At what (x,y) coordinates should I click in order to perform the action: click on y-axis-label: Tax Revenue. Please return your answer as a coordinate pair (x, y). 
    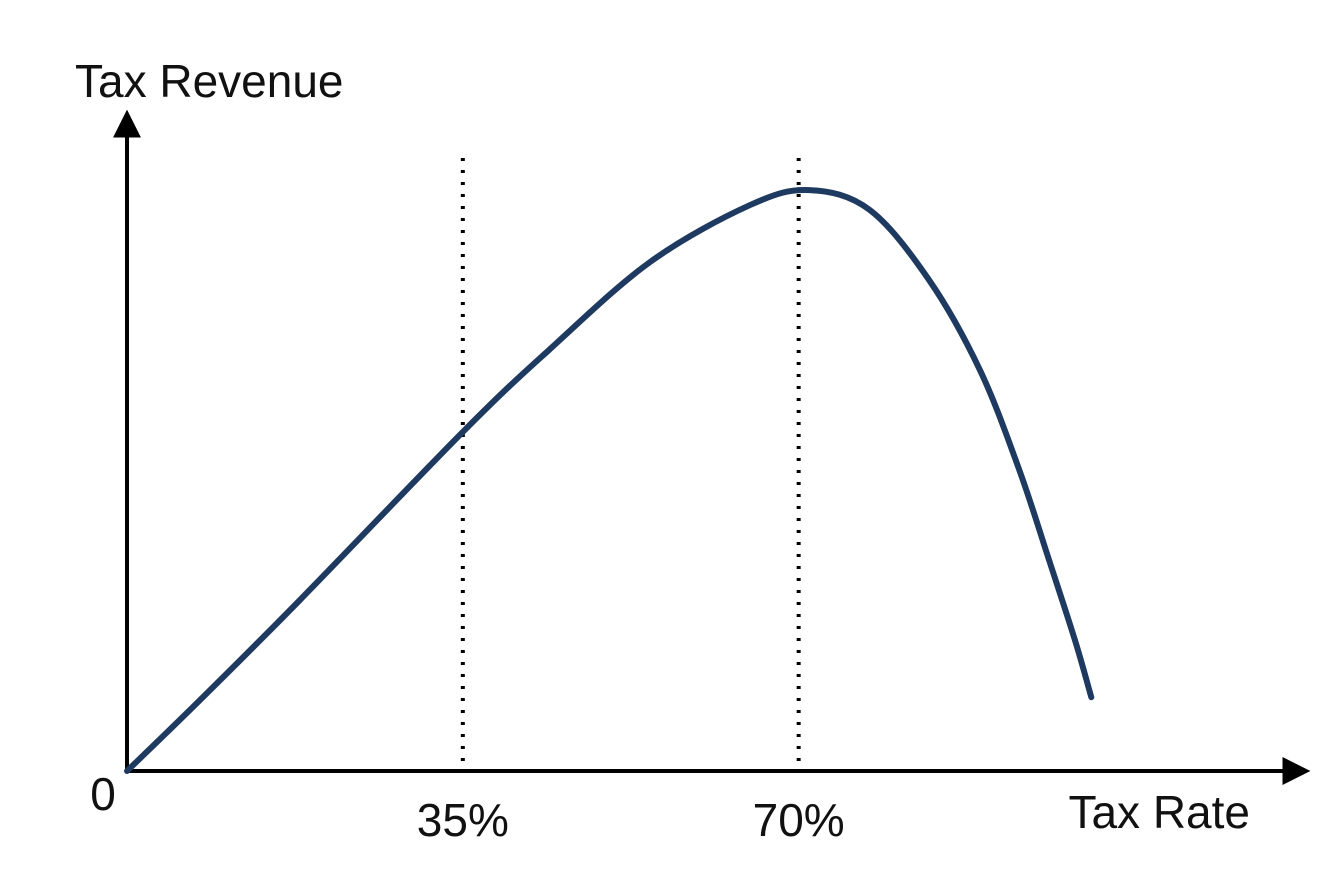
    Looking at the image, I should click on (209, 81).